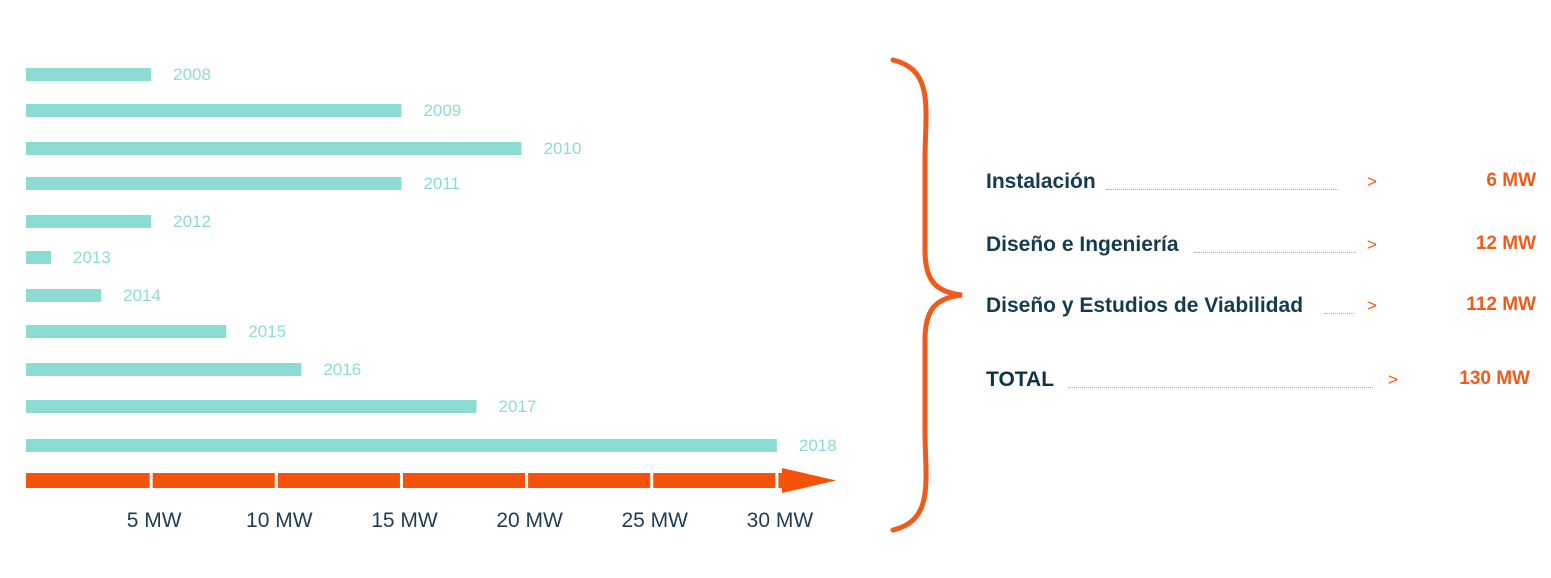 The image size is (1551, 578). Describe the element at coordinates (342, 369) in the screenshot. I see `bar-label-2016: 2016` at that location.